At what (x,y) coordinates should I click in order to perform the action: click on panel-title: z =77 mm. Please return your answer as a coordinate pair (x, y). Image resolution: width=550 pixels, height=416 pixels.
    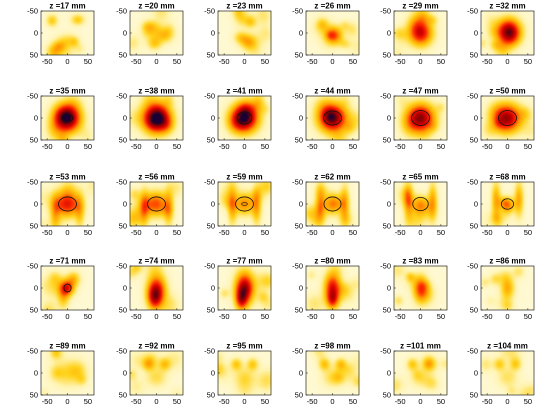
    Looking at the image, I should click on (244, 261).